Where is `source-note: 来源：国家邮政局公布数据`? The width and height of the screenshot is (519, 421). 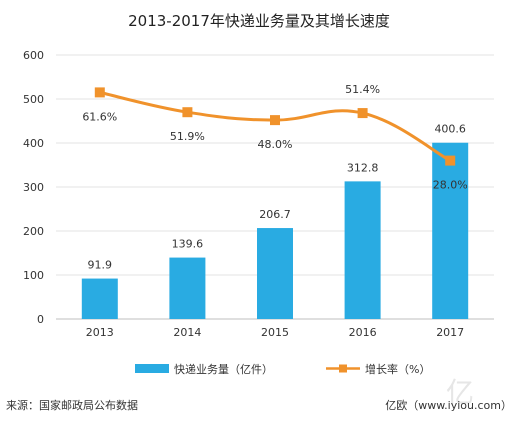
source-note: 来源：国家邮政局公布数据 is located at coordinates (72, 405).